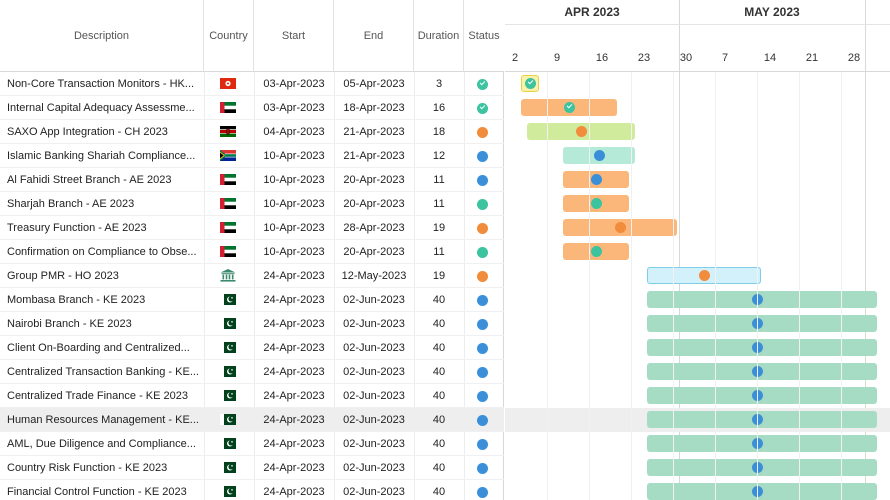 The height and width of the screenshot is (500, 890). Describe the element at coordinates (71, 204) in the screenshot. I see `task-description: Sharjah Branch - AE 2023` at that location.